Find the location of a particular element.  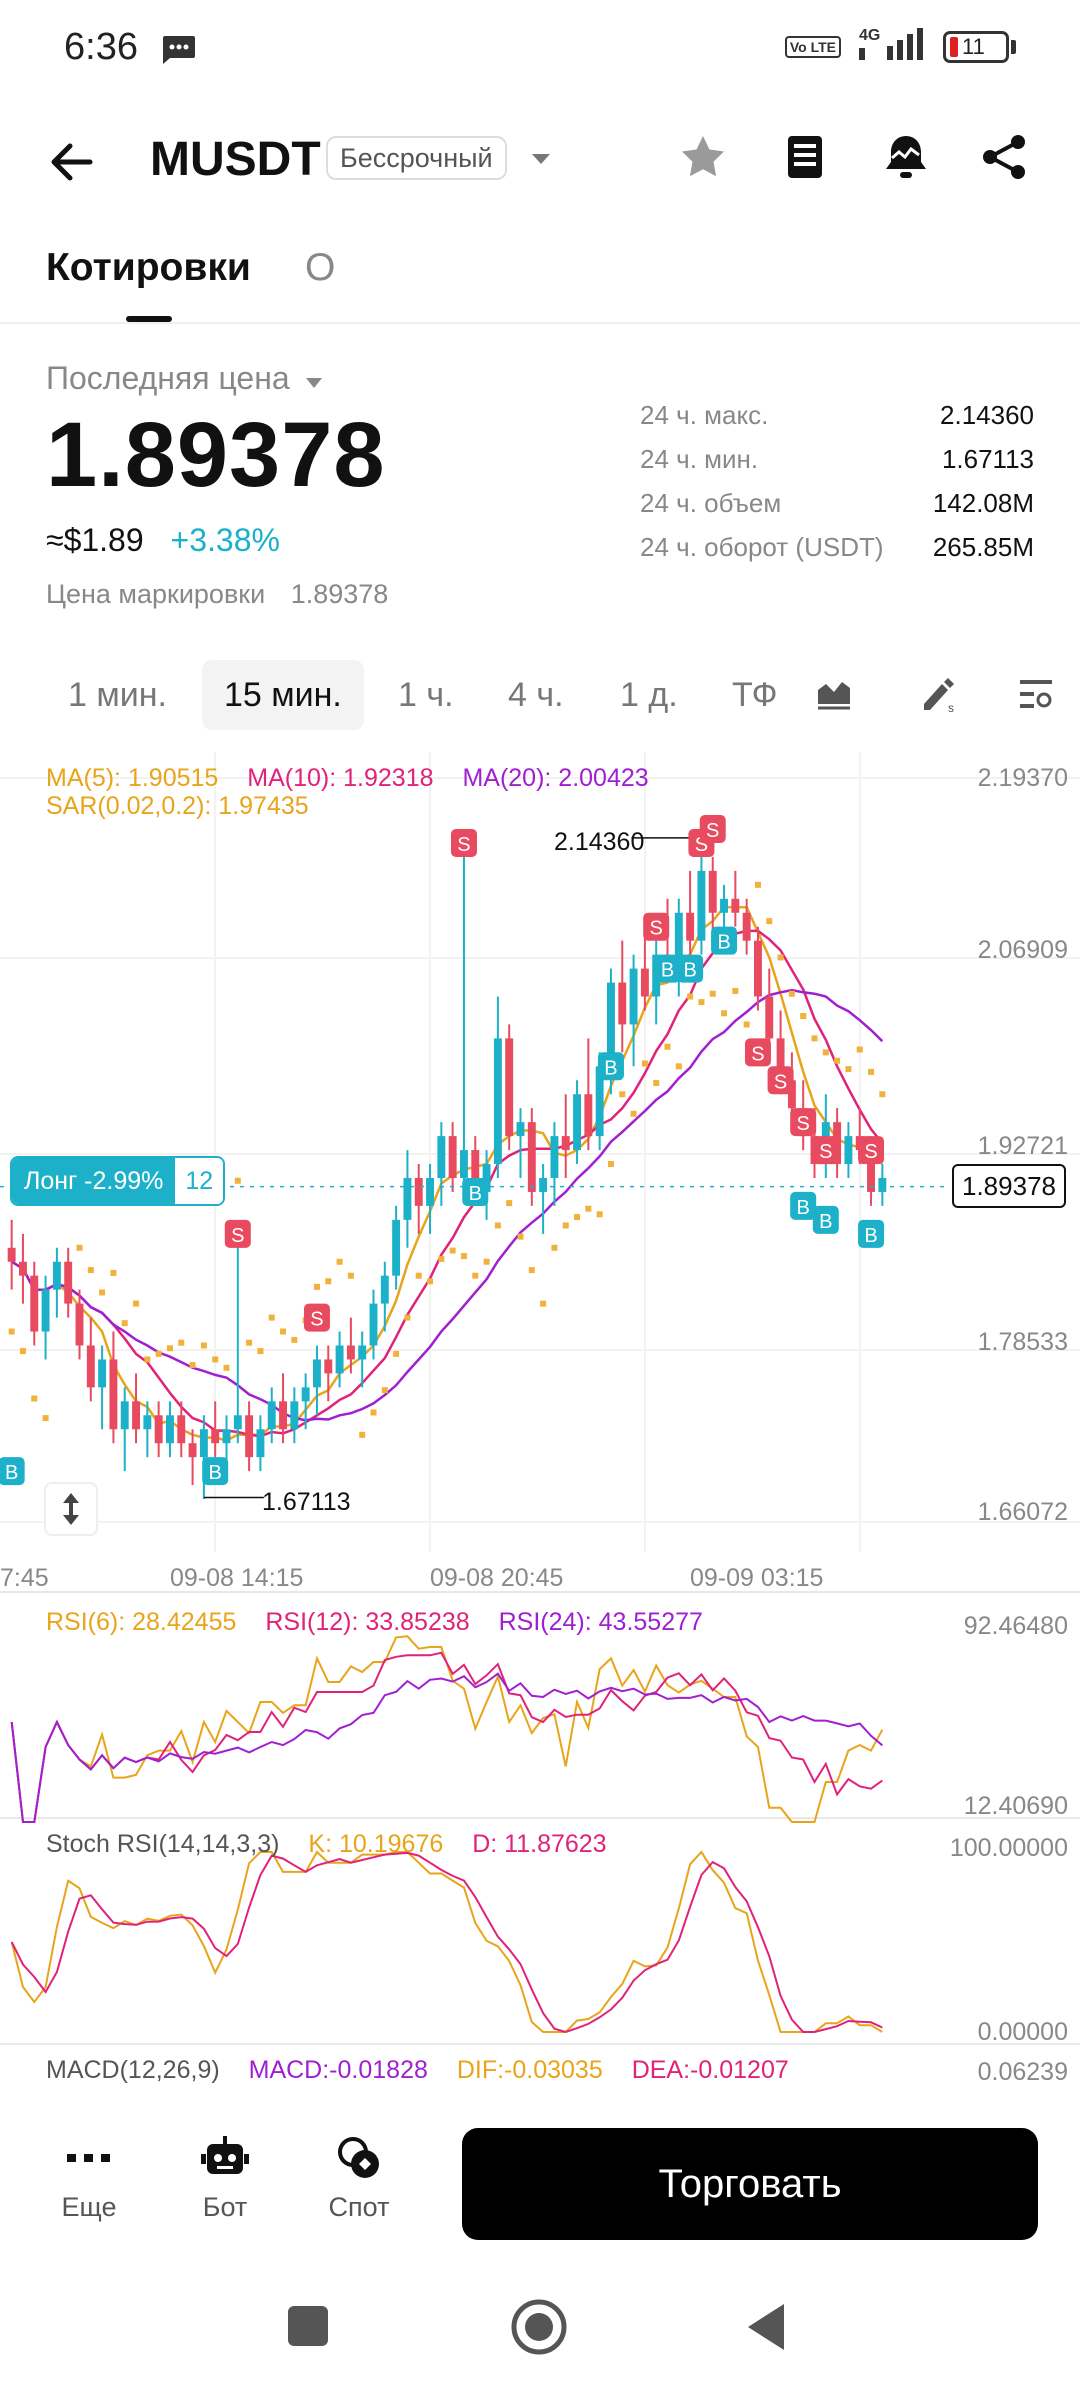

timeframe-bar: 1 мин. 15 мин. 1 ч. 4 ч. 1 д. ТФ s is located at coordinates (549, 695).